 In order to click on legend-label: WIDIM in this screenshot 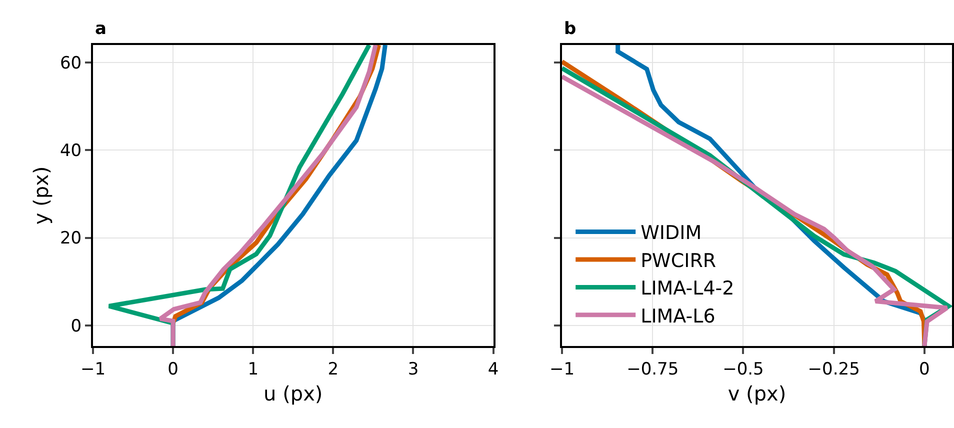, I will do `click(671, 233)`.